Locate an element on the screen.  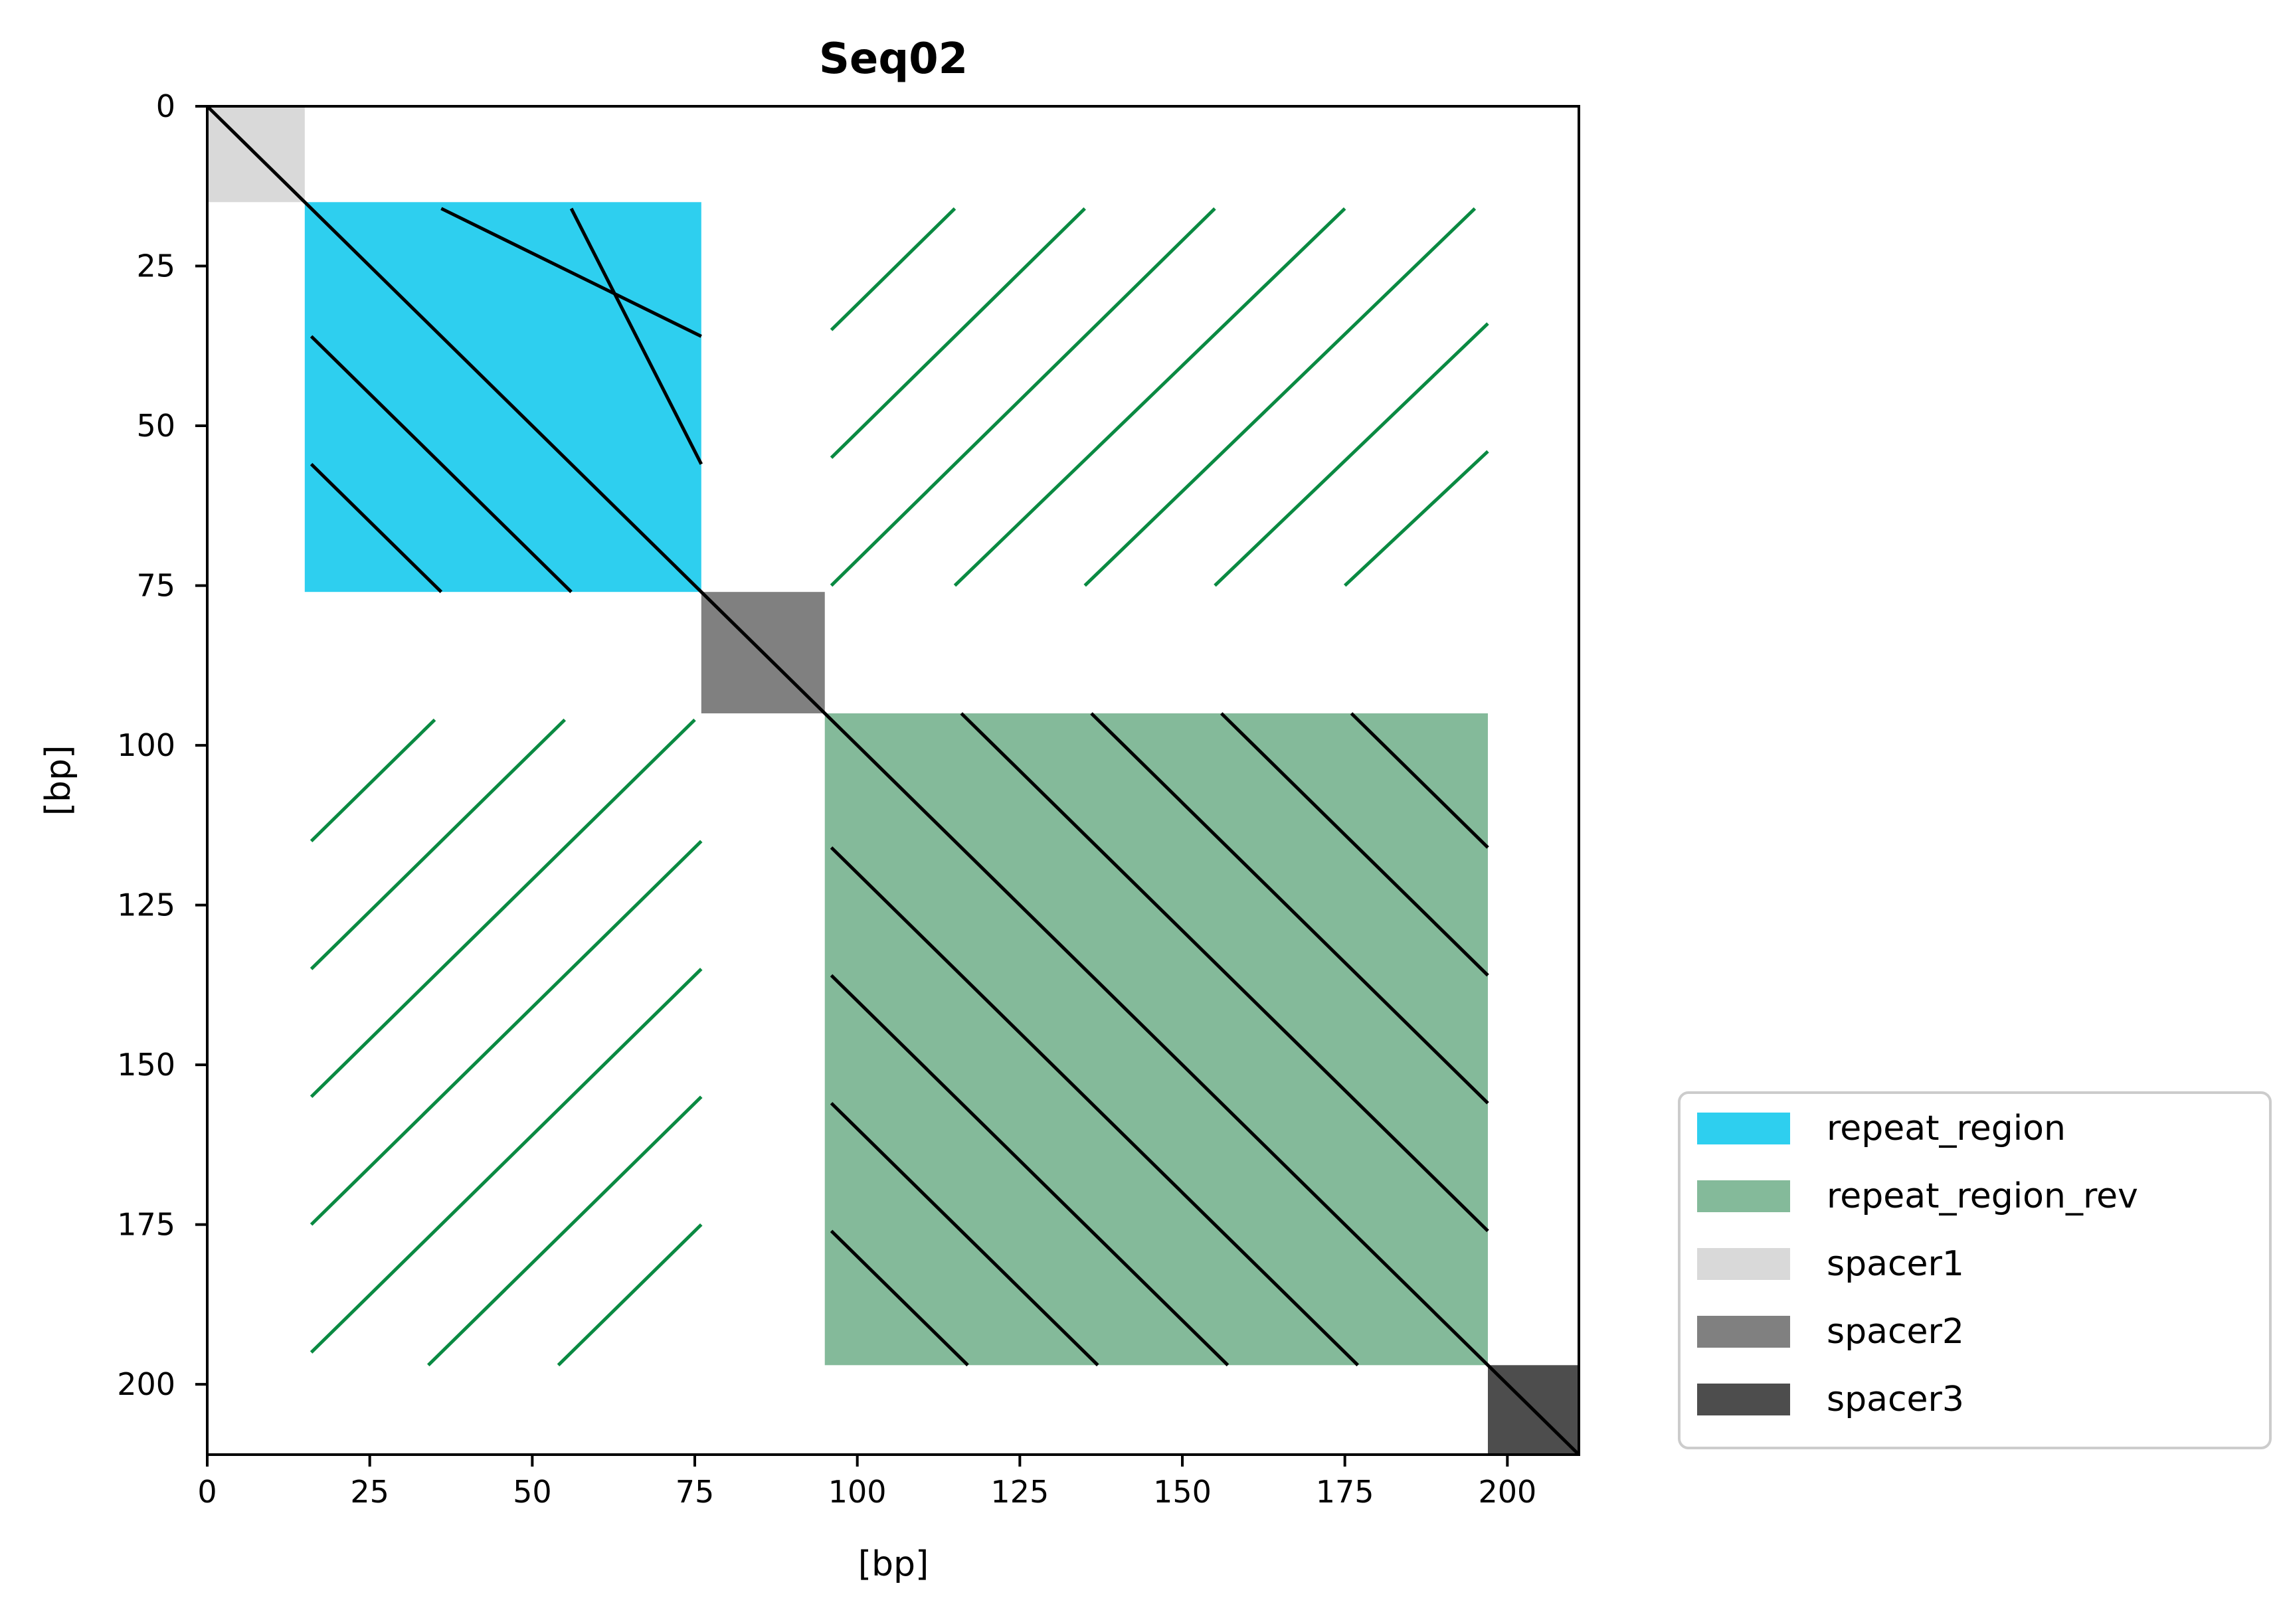
y-tick-label: 50 is located at coordinates (155, 426).